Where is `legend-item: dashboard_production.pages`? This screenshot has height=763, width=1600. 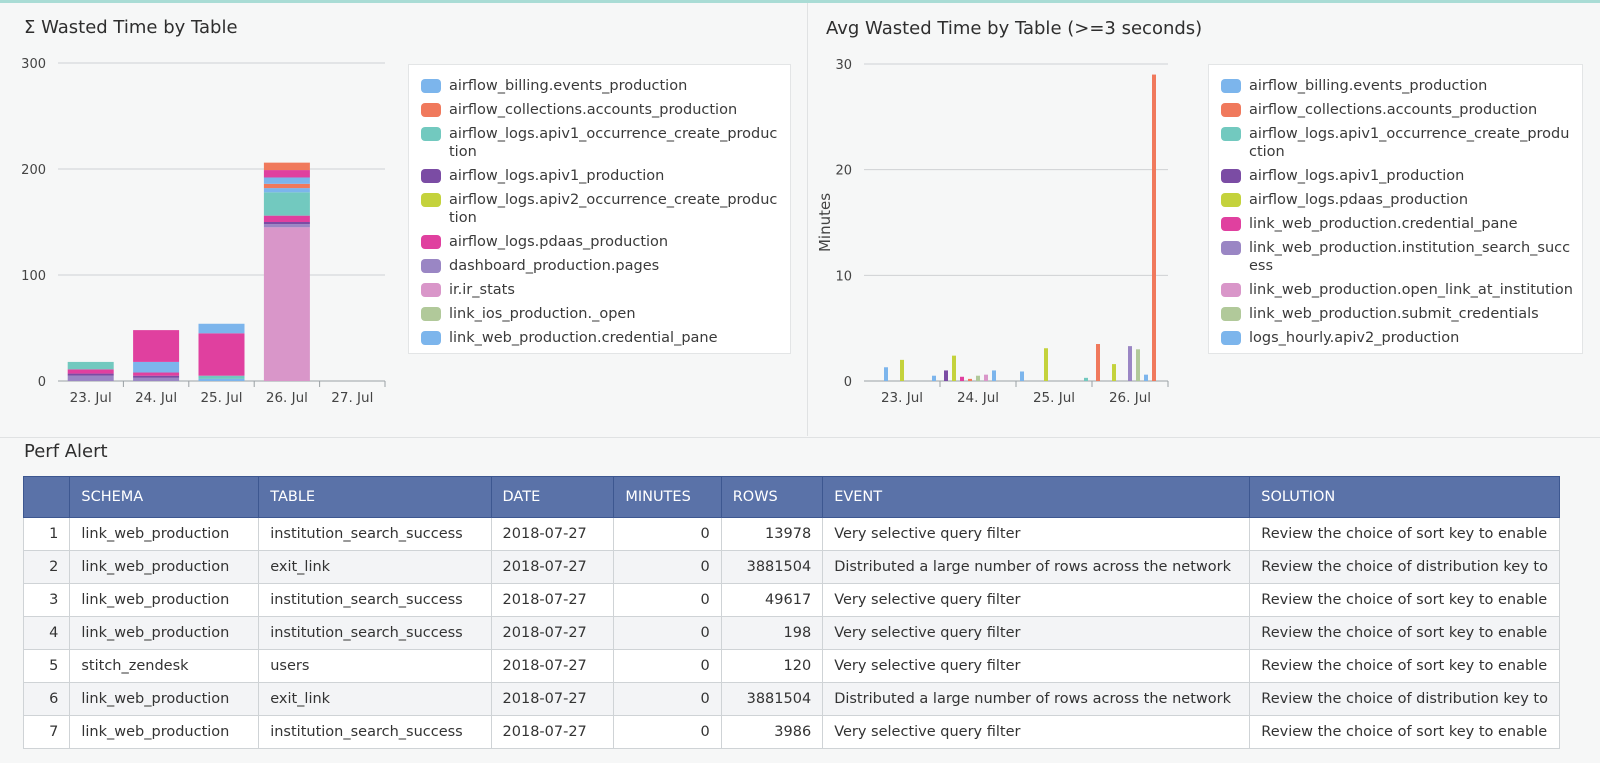 legend-item: dashboard_production.pages is located at coordinates (601, 266).